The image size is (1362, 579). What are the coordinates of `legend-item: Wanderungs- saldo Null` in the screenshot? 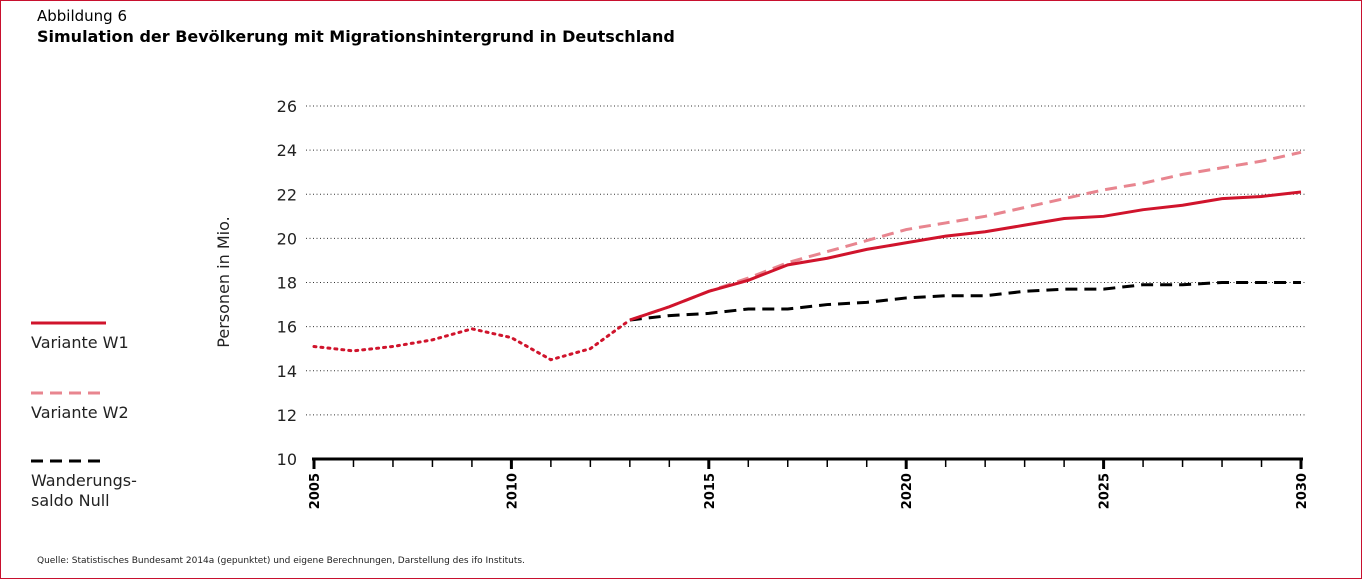 It's located at (106, 484).